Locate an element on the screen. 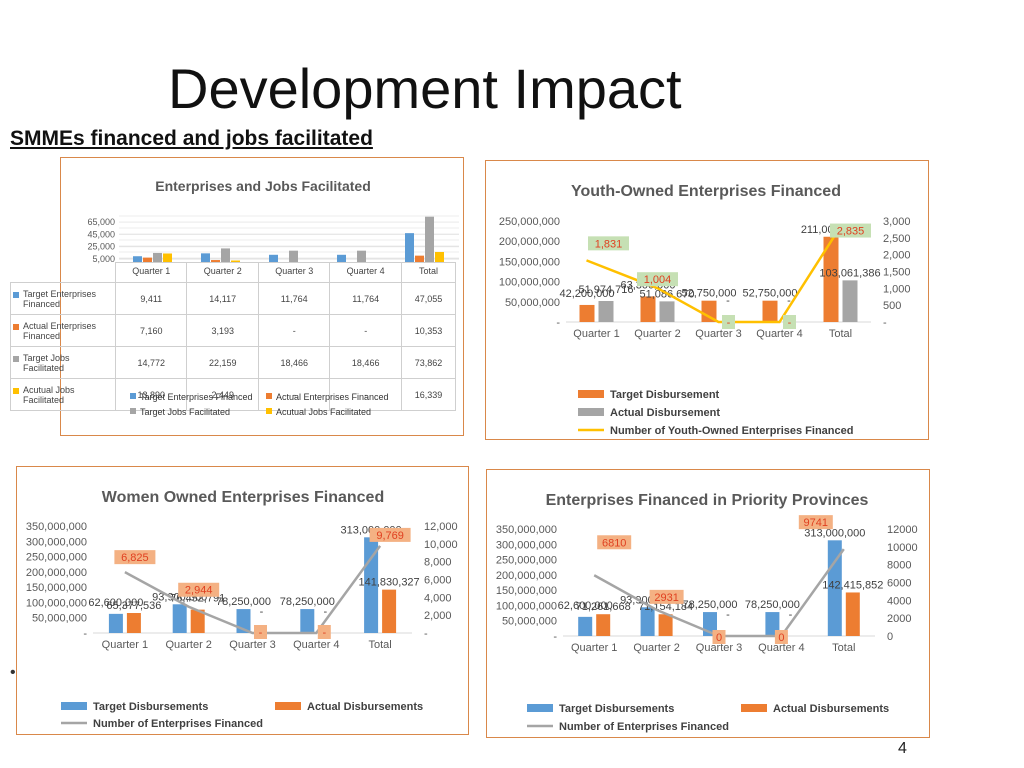 Image resolution: width=1024 pixels, height=768 pixels. table-cell: 13,890 is located at coordinates (151, 394).